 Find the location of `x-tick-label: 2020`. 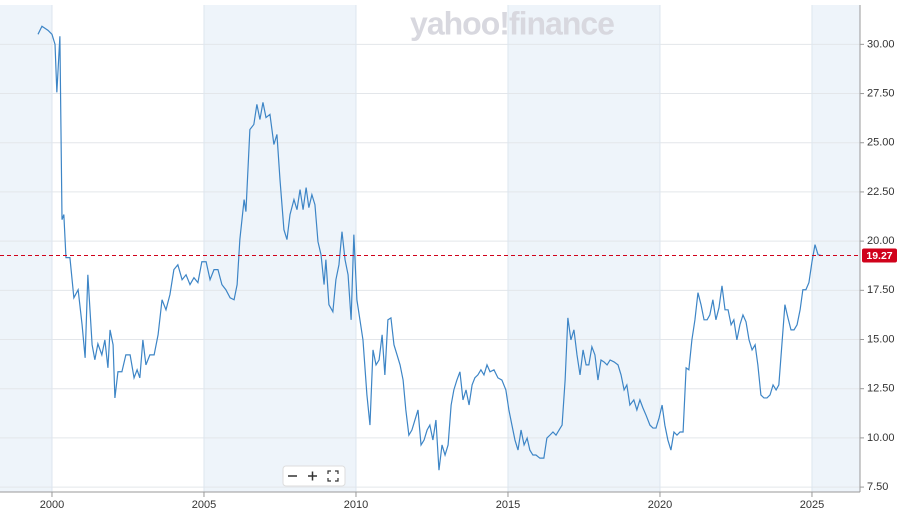

x-tick-label: 2020 is located at coordinates (660, 505).